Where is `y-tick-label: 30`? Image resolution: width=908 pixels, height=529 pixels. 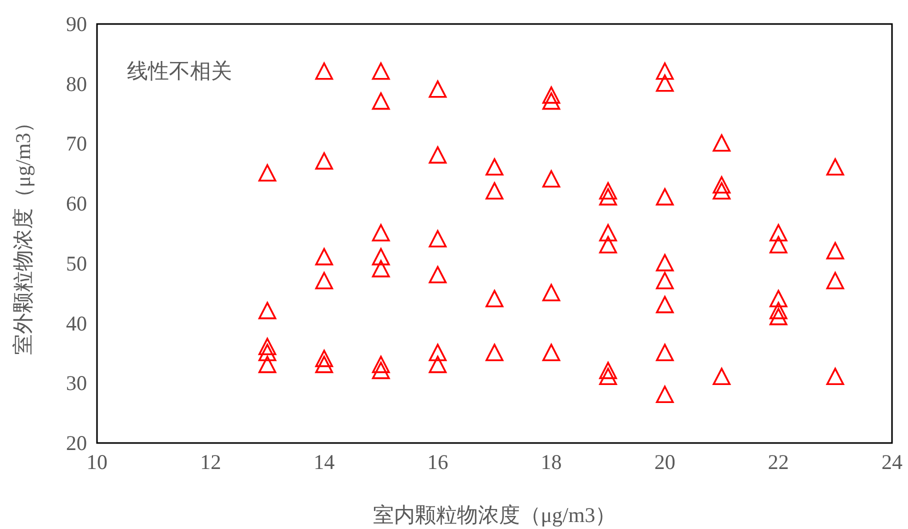
y-tick-label: 30 is located at coordinates (76, 383).